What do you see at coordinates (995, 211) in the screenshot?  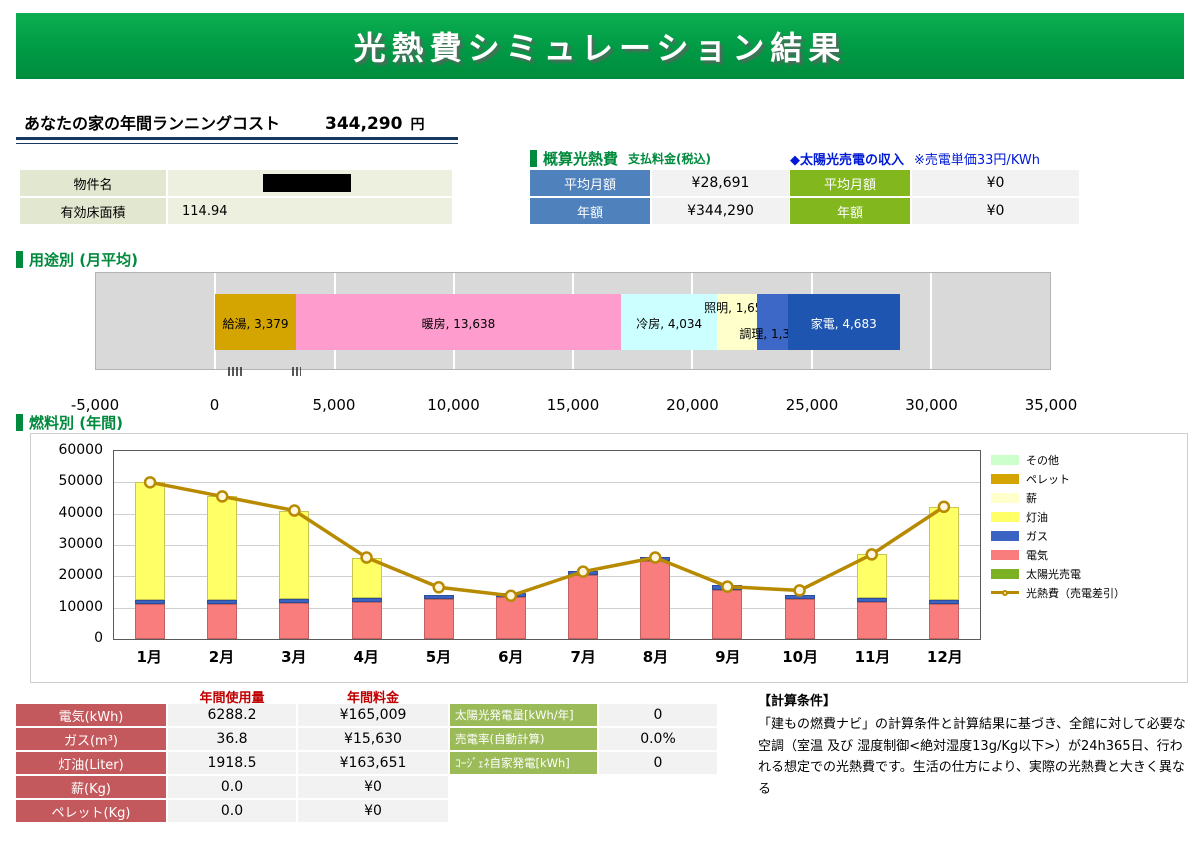 I see `solar-annual-value: ¥0` at bounding box center [995, 211].